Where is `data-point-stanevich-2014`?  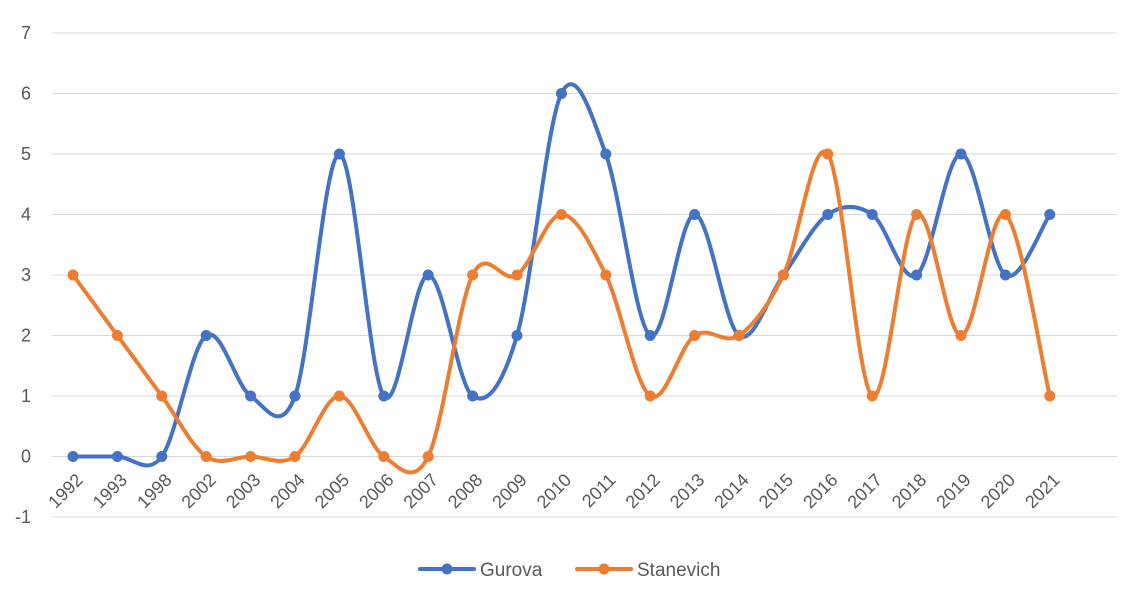
data-point-stanevich-2014 is located at coordinates (739, 335).